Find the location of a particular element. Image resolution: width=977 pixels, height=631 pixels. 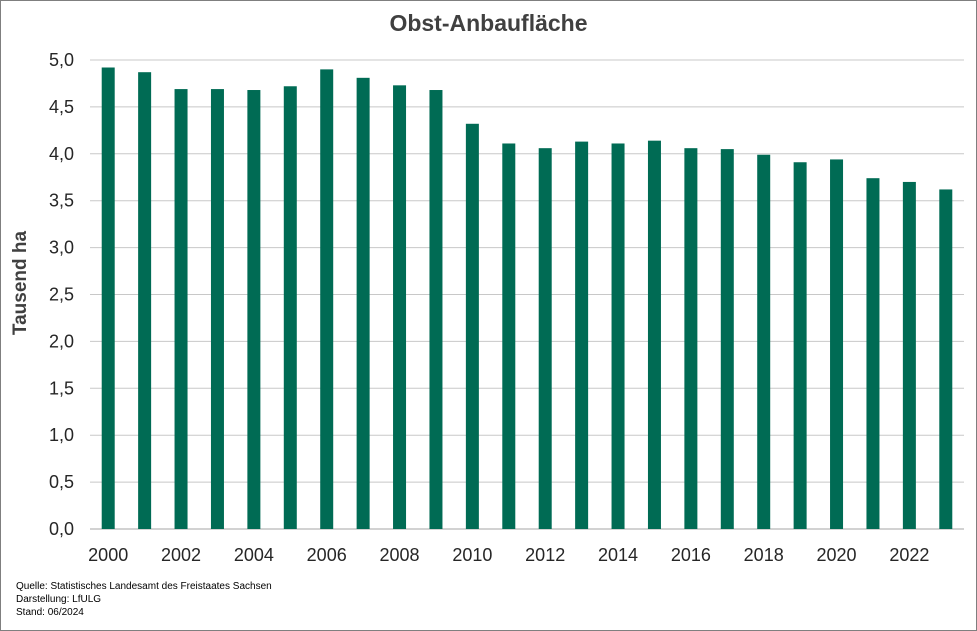

bar-2018 is located at coordinates (764, 341).